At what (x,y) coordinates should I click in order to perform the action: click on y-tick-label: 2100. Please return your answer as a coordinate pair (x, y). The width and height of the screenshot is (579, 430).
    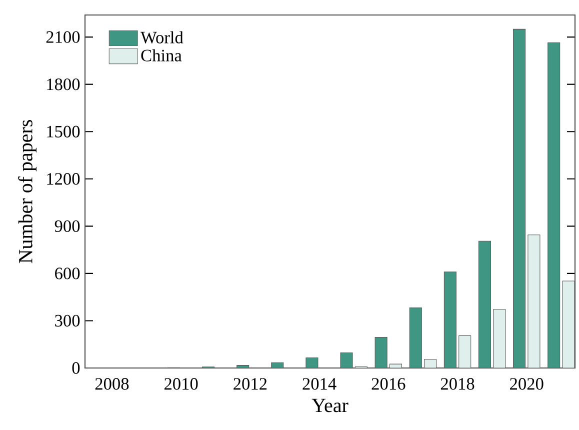
    Looking at the image, I should click on (63, 37).